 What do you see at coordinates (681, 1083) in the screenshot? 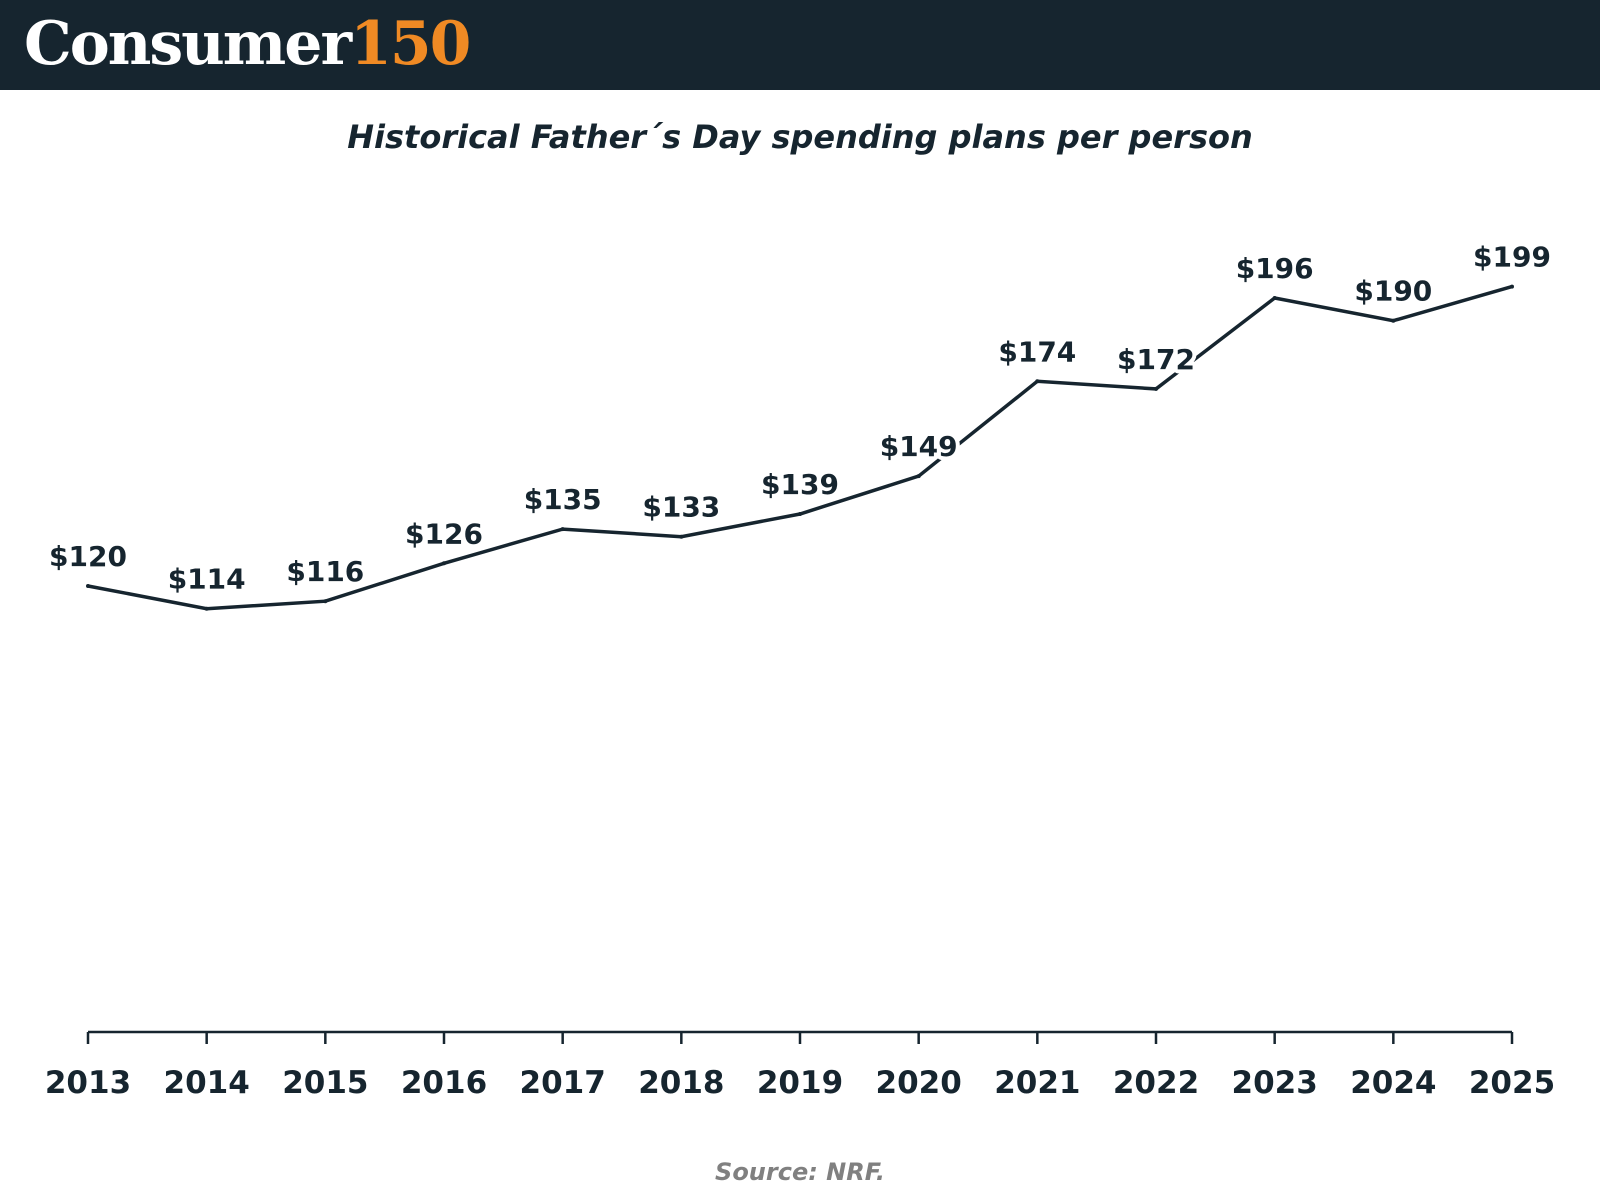
I see `x-tick-label: 2018` at bounding box center [681, 1083].